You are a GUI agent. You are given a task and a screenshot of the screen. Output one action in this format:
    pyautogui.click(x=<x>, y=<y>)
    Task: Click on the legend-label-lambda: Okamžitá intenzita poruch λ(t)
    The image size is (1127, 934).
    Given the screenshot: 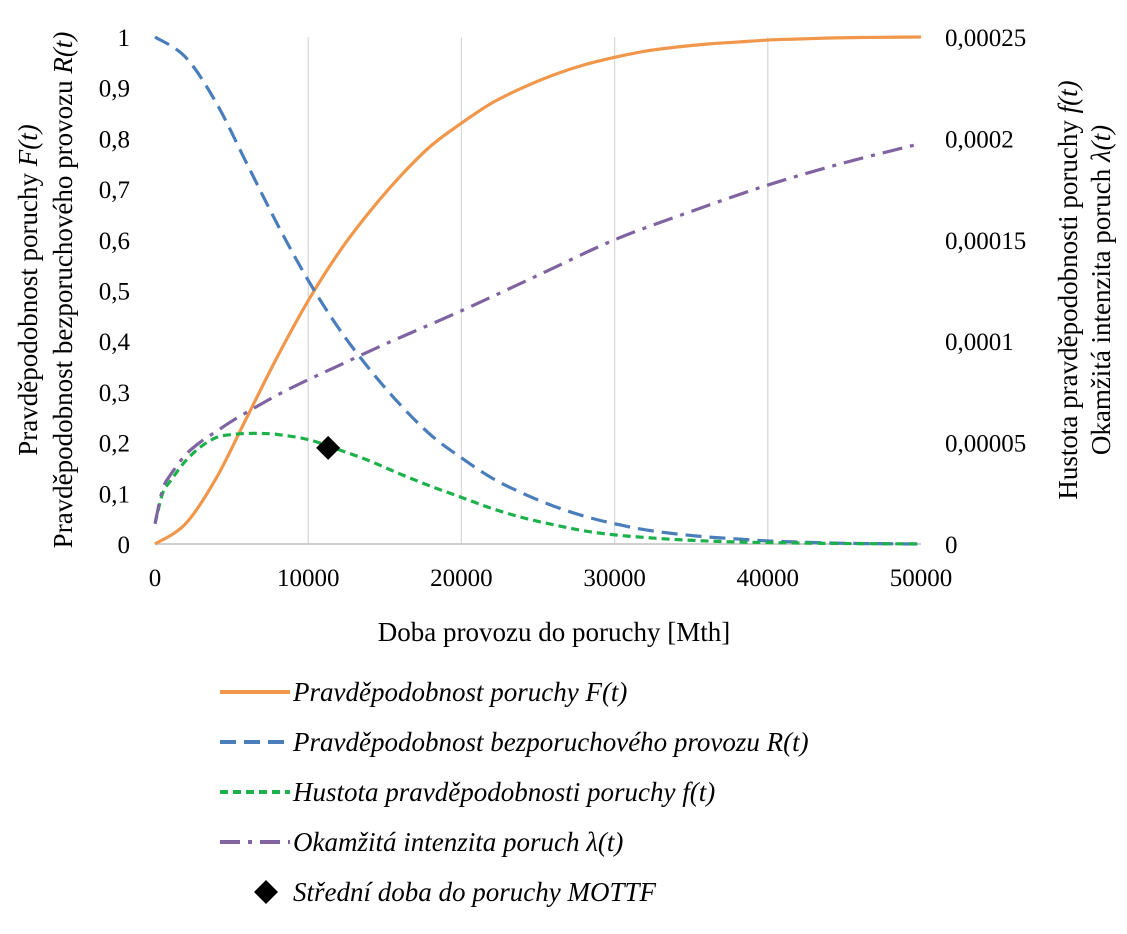 What is the action you would take?
    pyautogui.click(x=458, y=842)
    